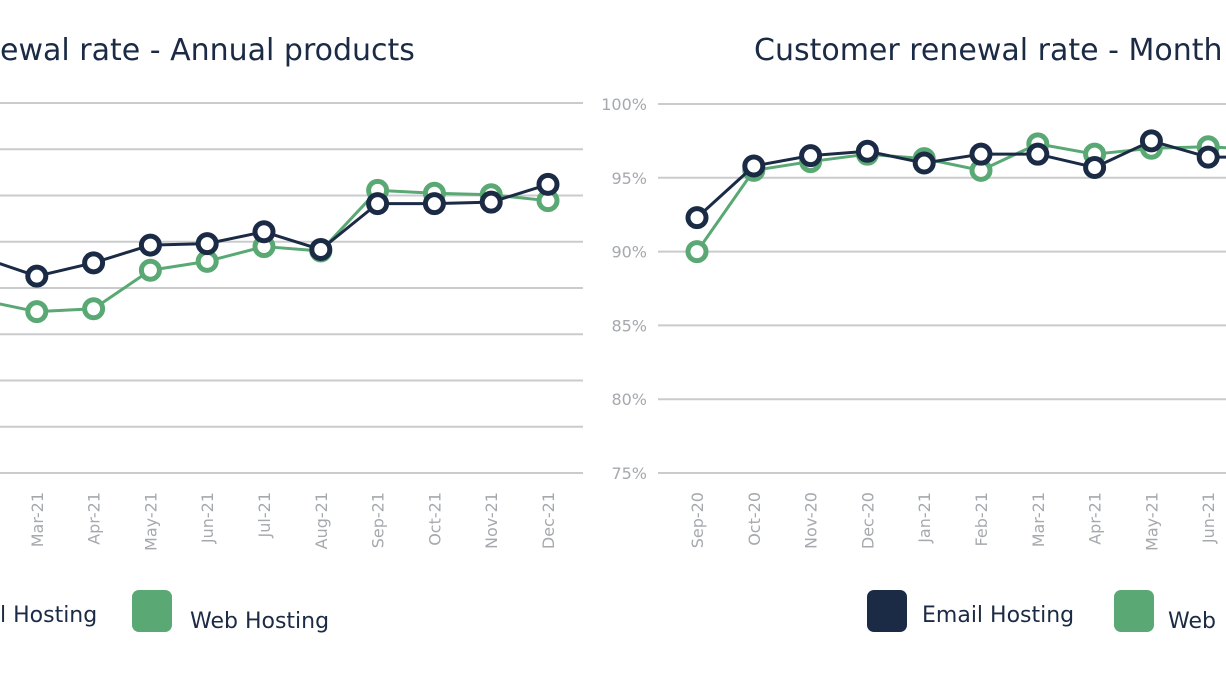 This screenshot has width=1226, height=690. What do you see at coordinates (259, 621) in the screenshot?
I see `legend-label: Web Hosting` at bounding box center [259, 621].